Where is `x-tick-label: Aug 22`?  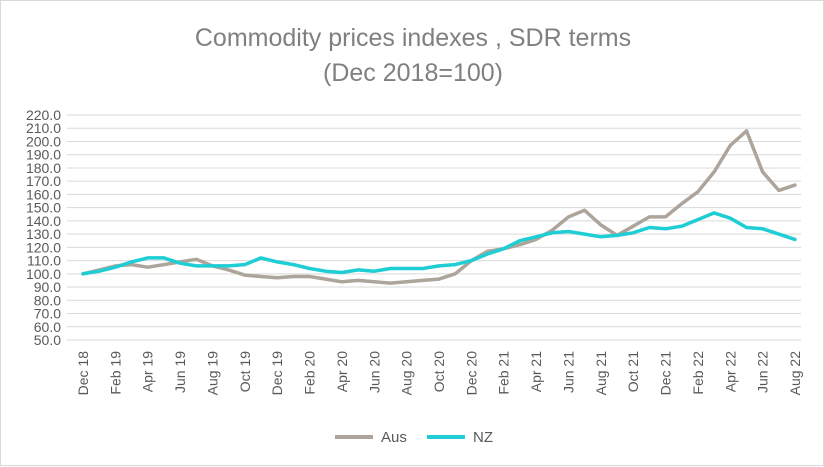 x-tick-label: Aug 22 is located at coordinates (795, 373).